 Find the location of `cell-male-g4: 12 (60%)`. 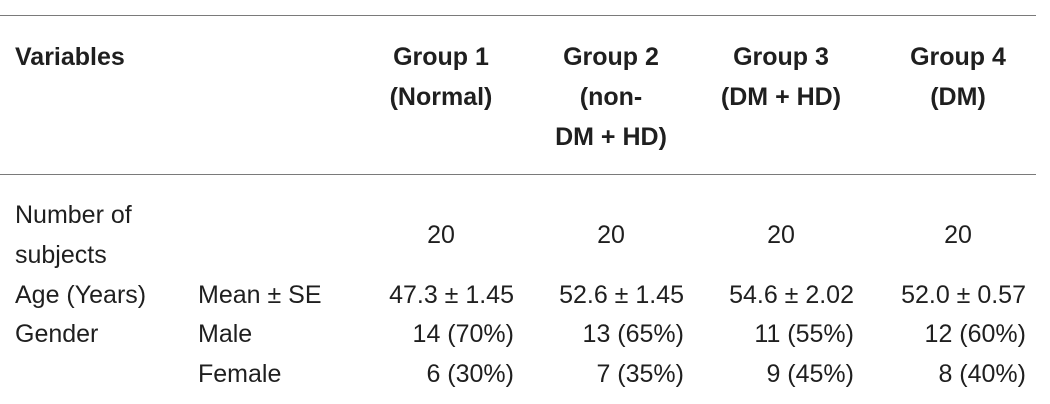

cell-male-g4: 12 (60%) is located at coordinates (975, 334).